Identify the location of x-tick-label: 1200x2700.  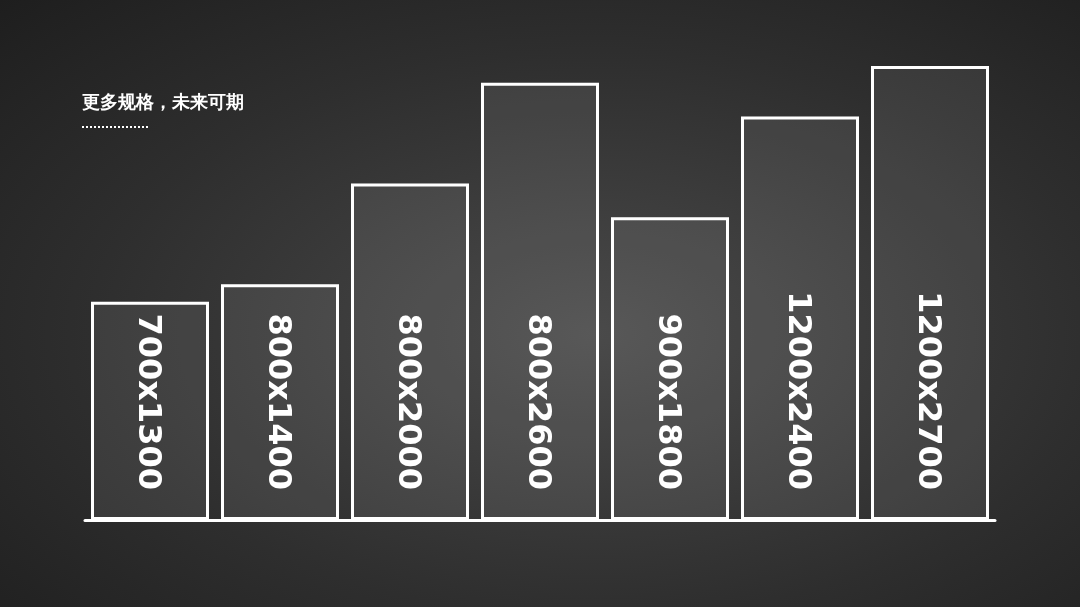
(930, 390).